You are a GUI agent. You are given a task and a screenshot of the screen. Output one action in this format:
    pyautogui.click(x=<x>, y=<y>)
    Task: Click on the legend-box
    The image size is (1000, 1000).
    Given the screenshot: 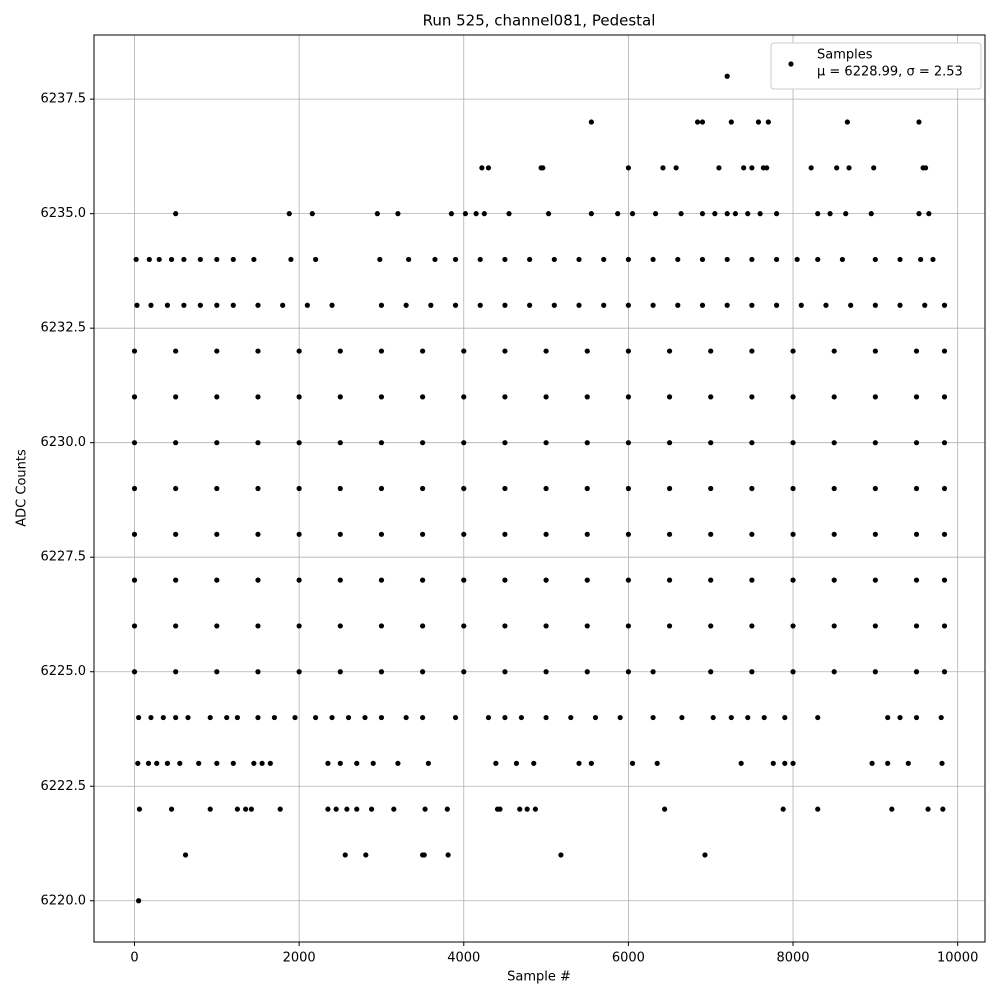 What is the action you would take?
    pyautogui.click(x=876, y=66)
    